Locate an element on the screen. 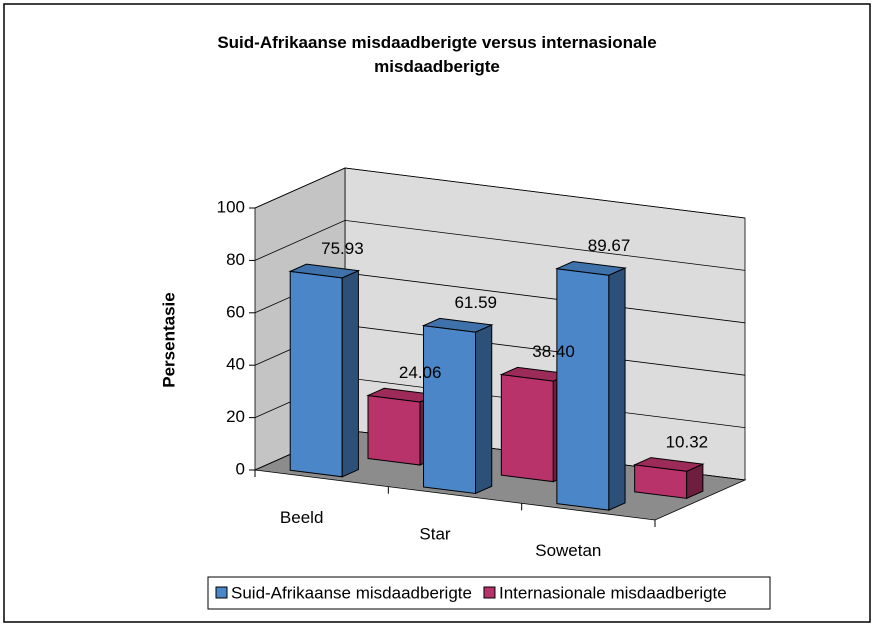 The height and width of the screenshot is (627, 875). value-label: 75.93 is located at coordinates (342, 248).